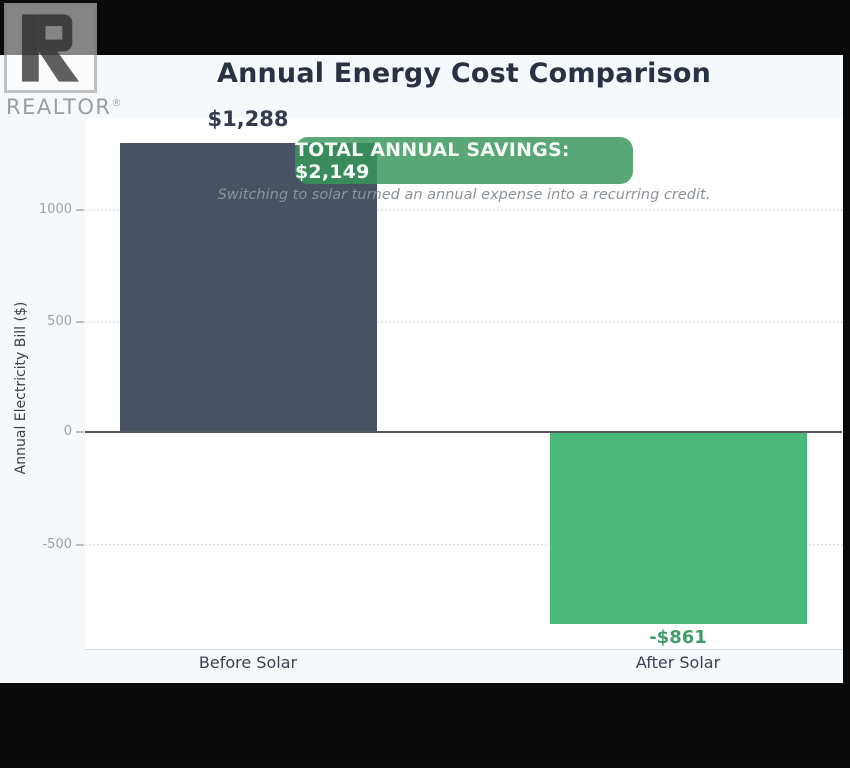 The image size is (850, 768). I want to click on realtor-r-glyph, so click(50, 48).